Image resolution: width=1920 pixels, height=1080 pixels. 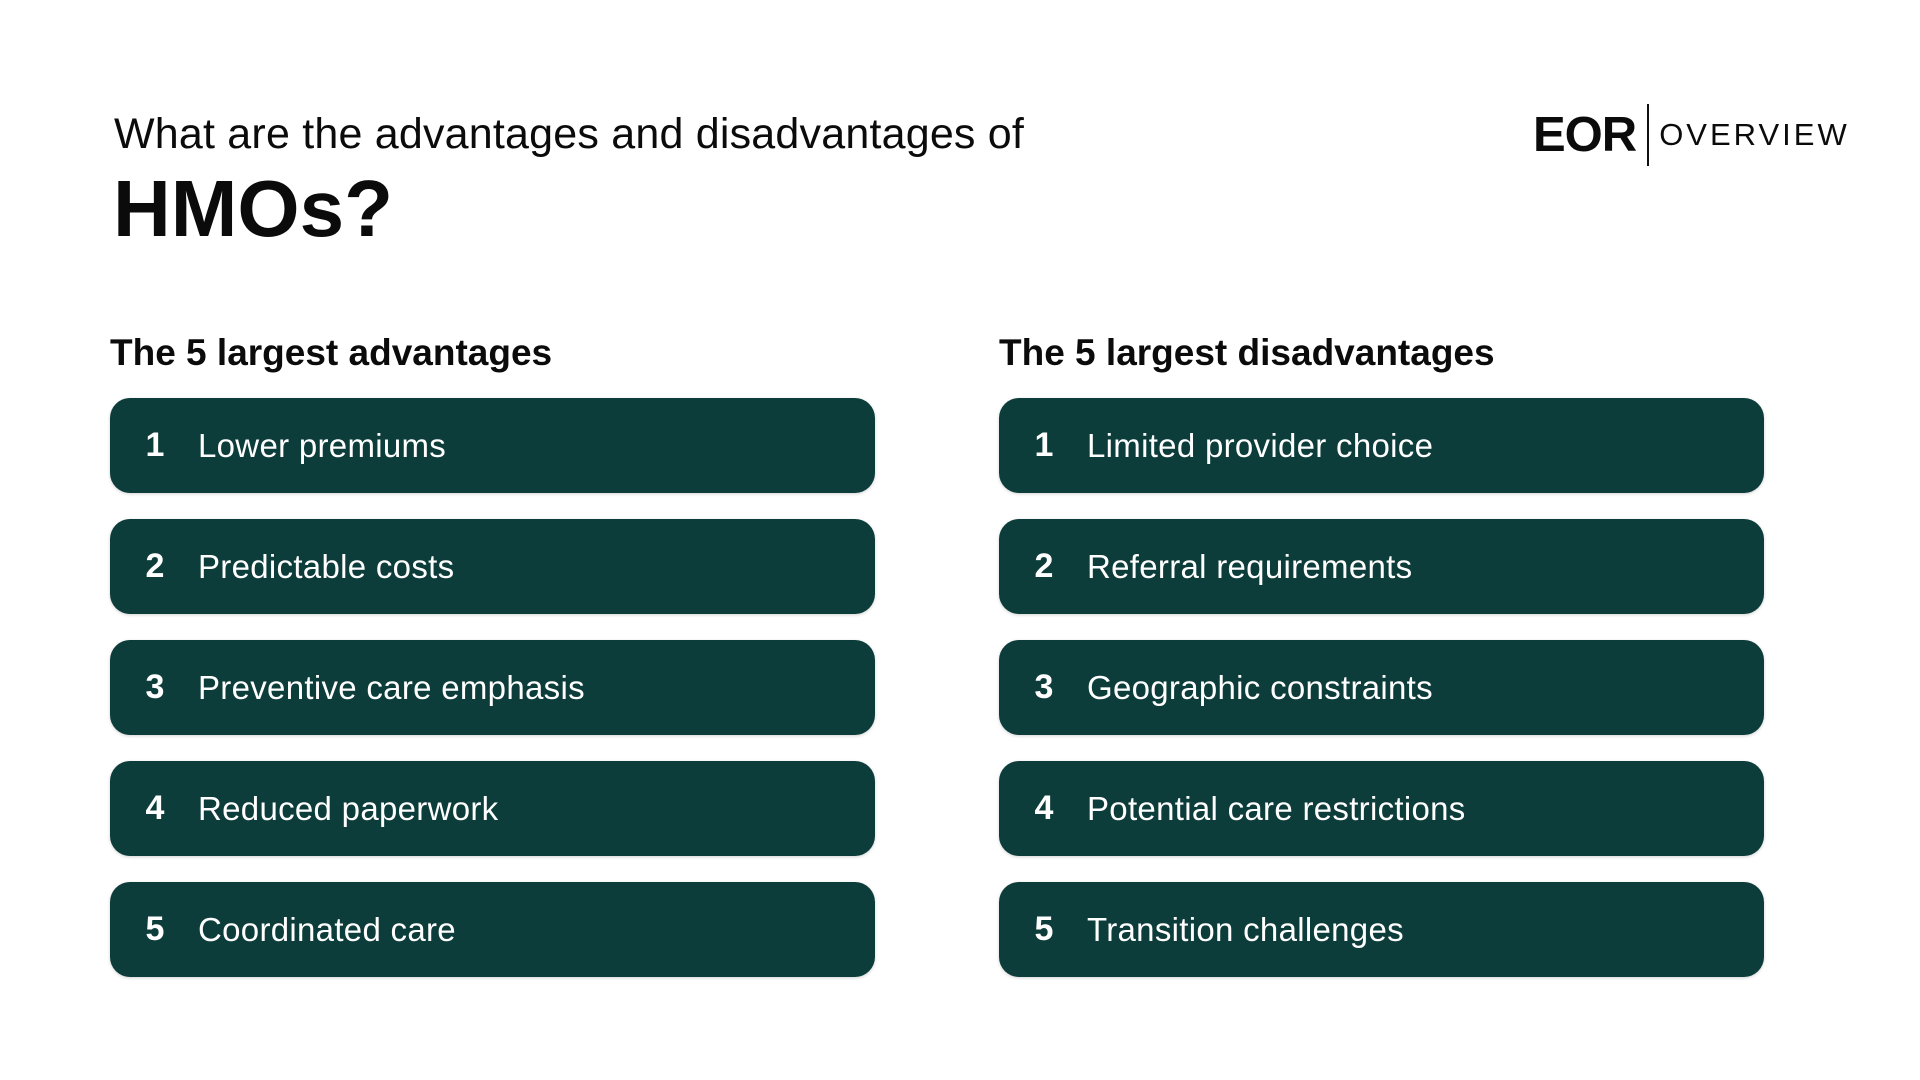 What do you see at coordinates (348, 808) in the screenshot?
I see `item-label: Reduced paperwork` at bounding box center [348, 808].